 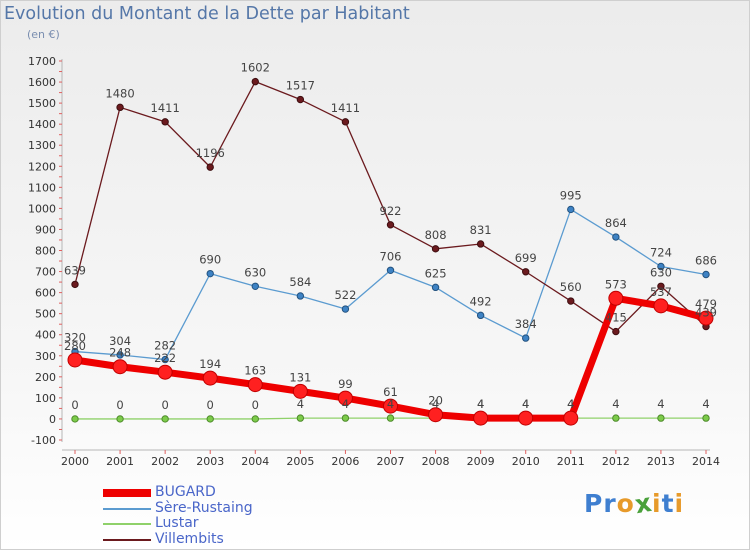 I want to click on data-label-bugard: 20, so click(x=435, y=401).